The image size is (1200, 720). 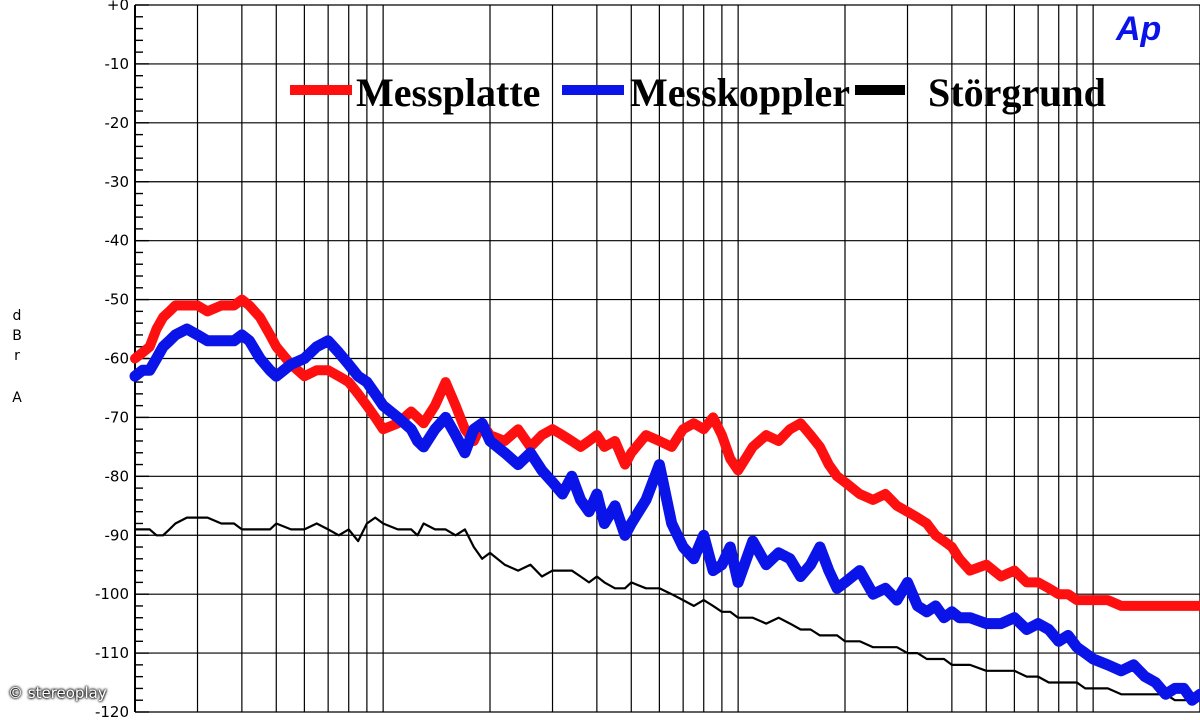 I want to click on y-axis-label-letter: r, so click(x=17, y=356).